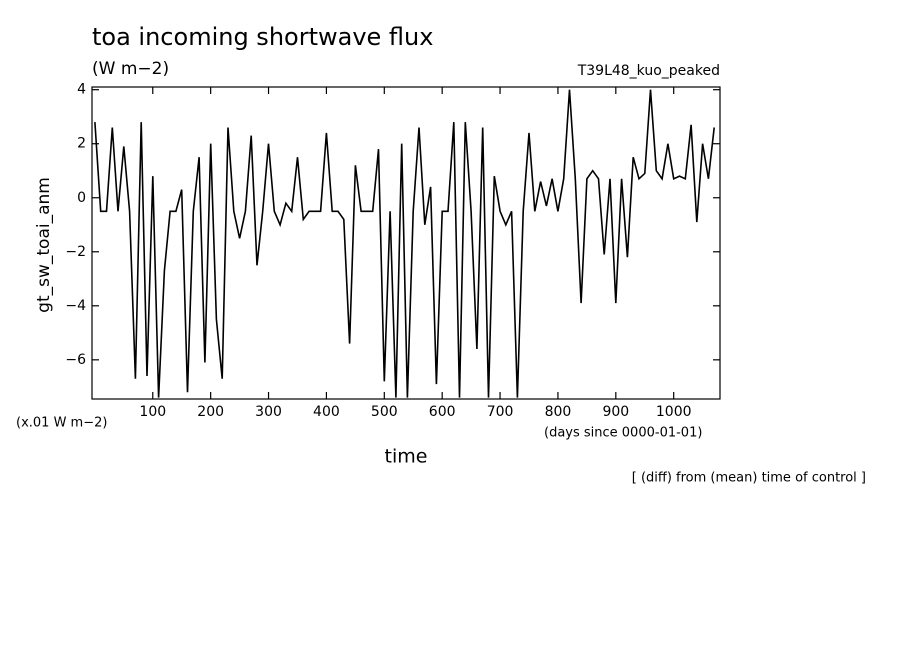  I want to click on x-label: time, so click(406, 457).